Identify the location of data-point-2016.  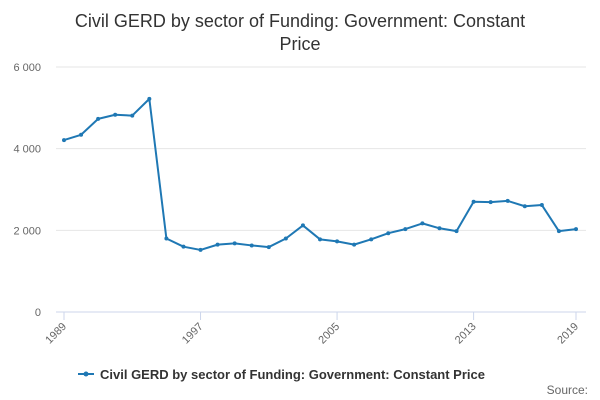
(524, 206).